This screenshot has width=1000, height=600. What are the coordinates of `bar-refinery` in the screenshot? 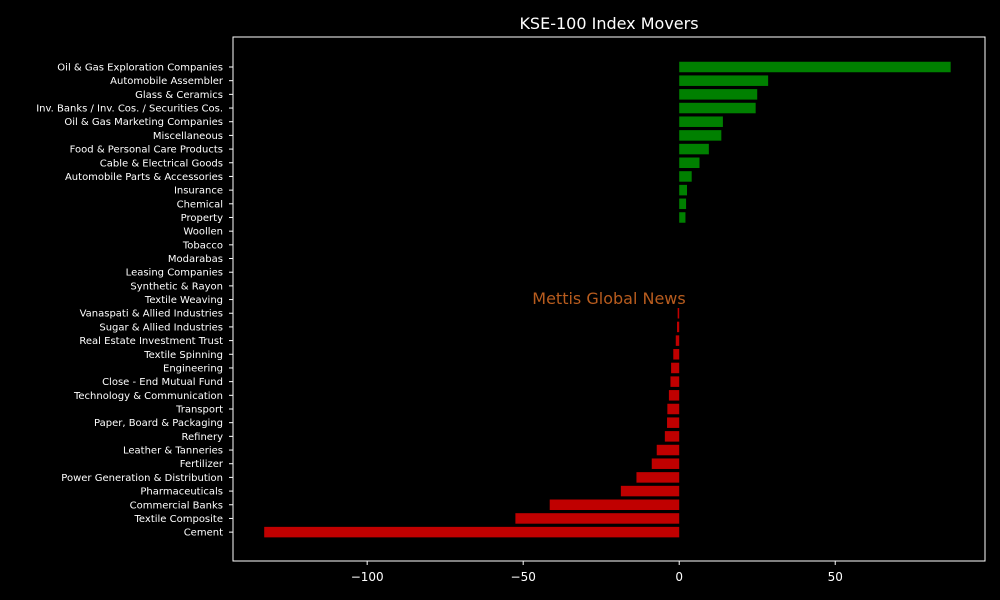 It's located at (672, 436).